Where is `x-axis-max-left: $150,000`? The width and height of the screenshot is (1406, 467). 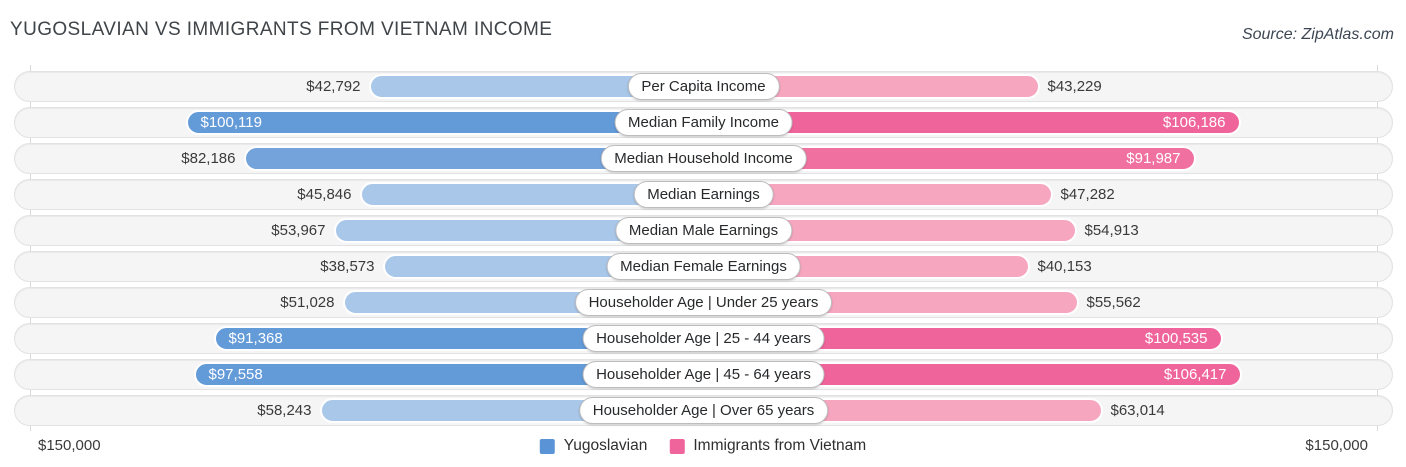 x-axis-max-left: $150,000 is located at coordinates (69, 445).